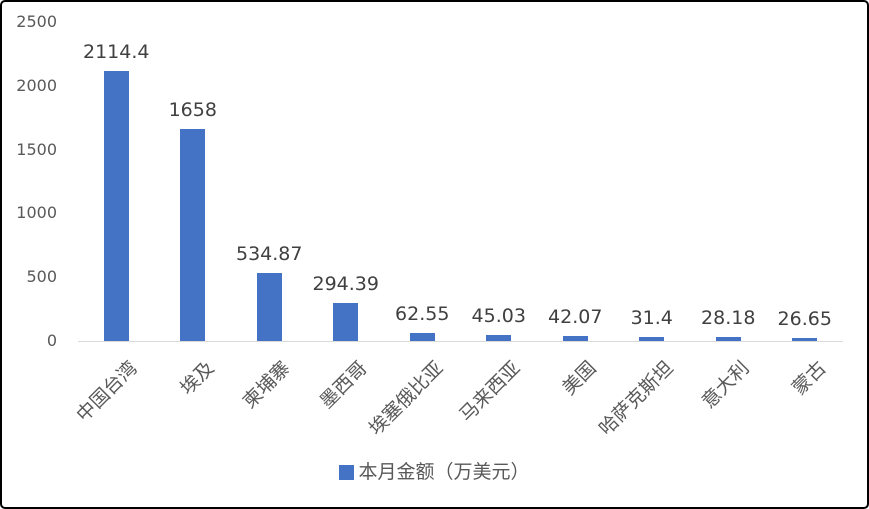 This screenshot has width=869, height=509. What do you see at coordinates (575, 338) in the screenshot?
I see `bar-美国` at bounding box center [575, 338].